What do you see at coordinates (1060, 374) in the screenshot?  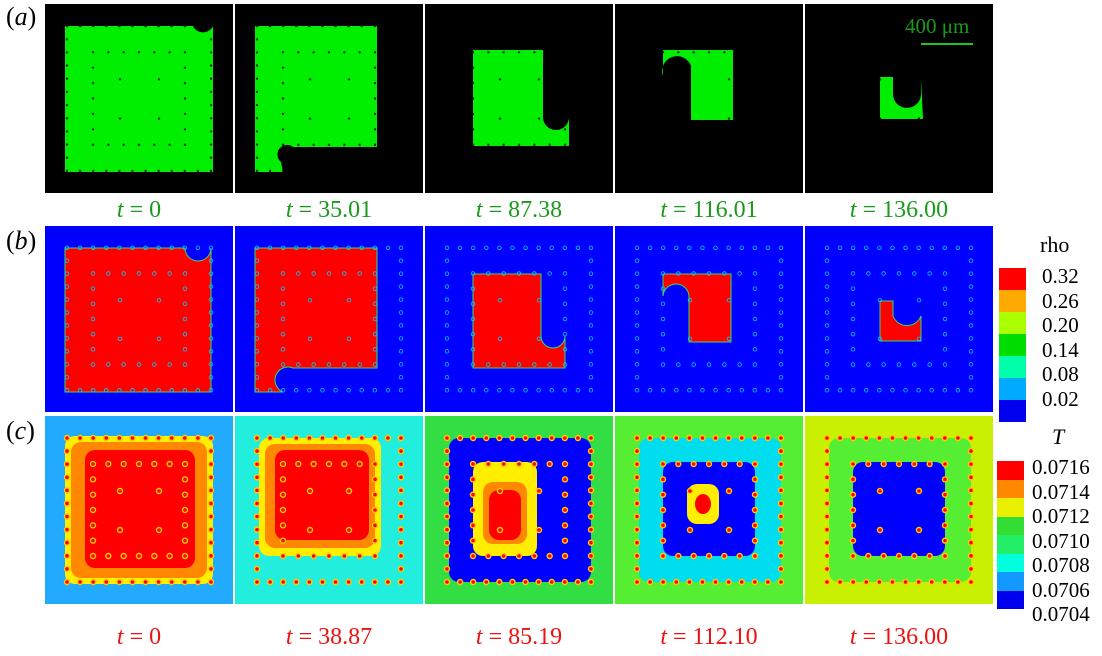 I see `colorbar-tick-label: 0.08` at bounding box center [1060, 374].